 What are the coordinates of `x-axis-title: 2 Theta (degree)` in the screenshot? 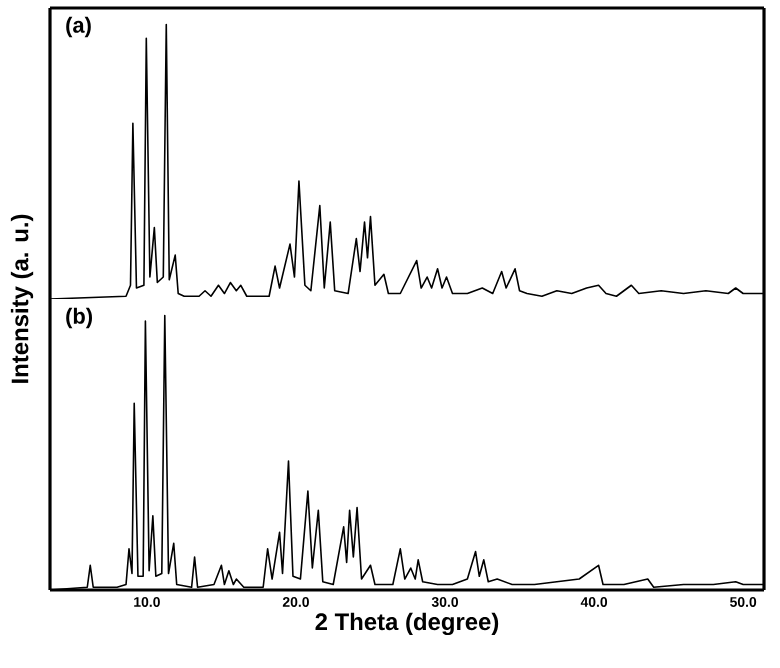 It's located at (407, 624).